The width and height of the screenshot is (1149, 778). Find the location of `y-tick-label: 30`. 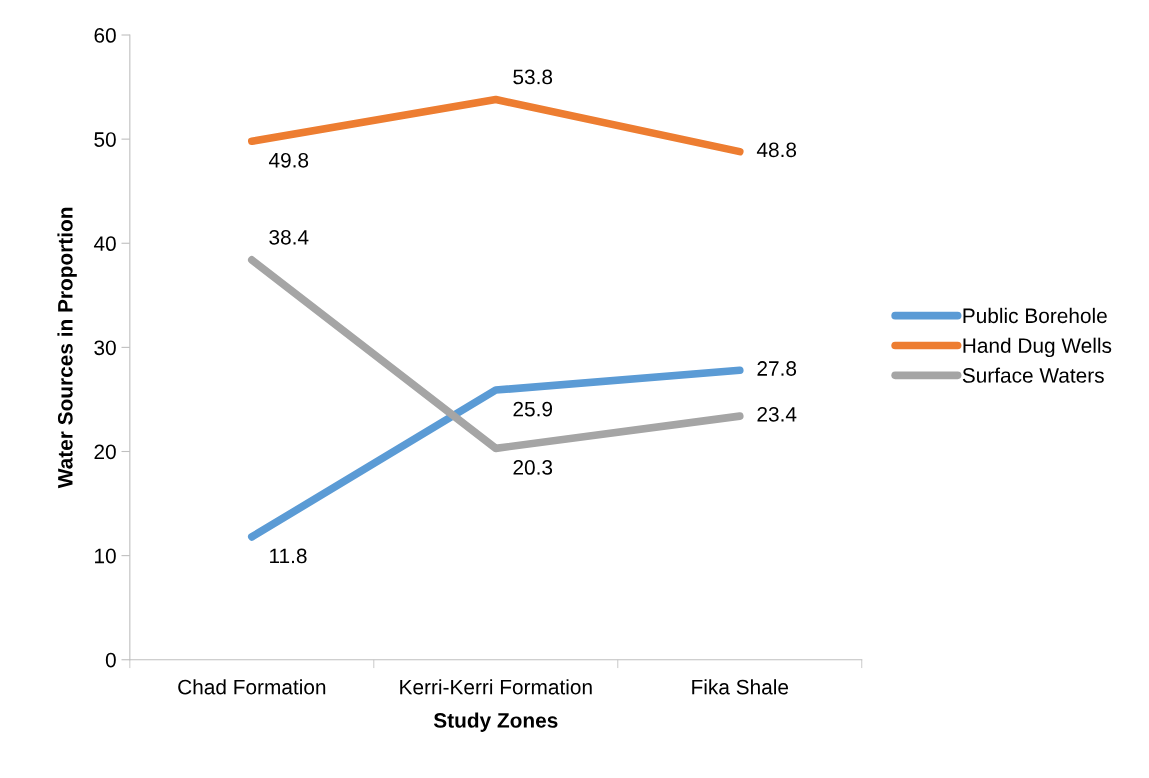

y-tick-label: 30 is located at coordinates (105, 348).